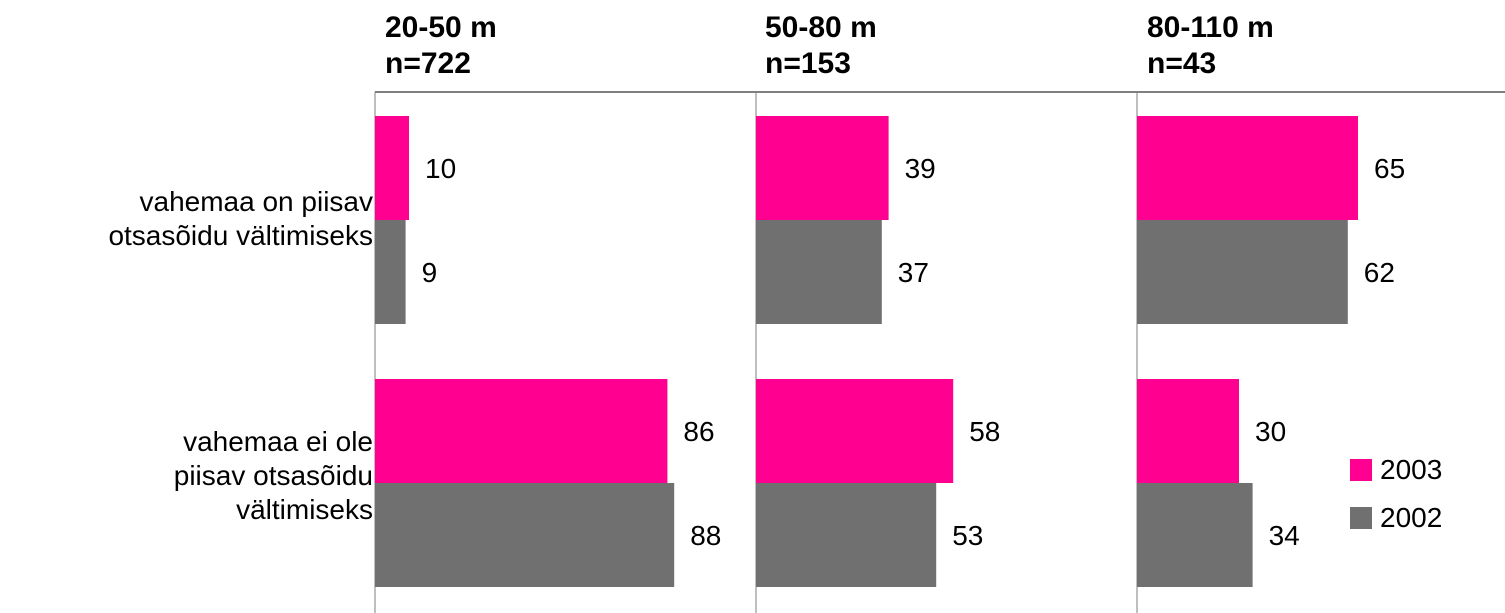  Describe the element at coordinates (846, 535) in the screenshot. I see `bar-panel2-2002-cat2` at that location.